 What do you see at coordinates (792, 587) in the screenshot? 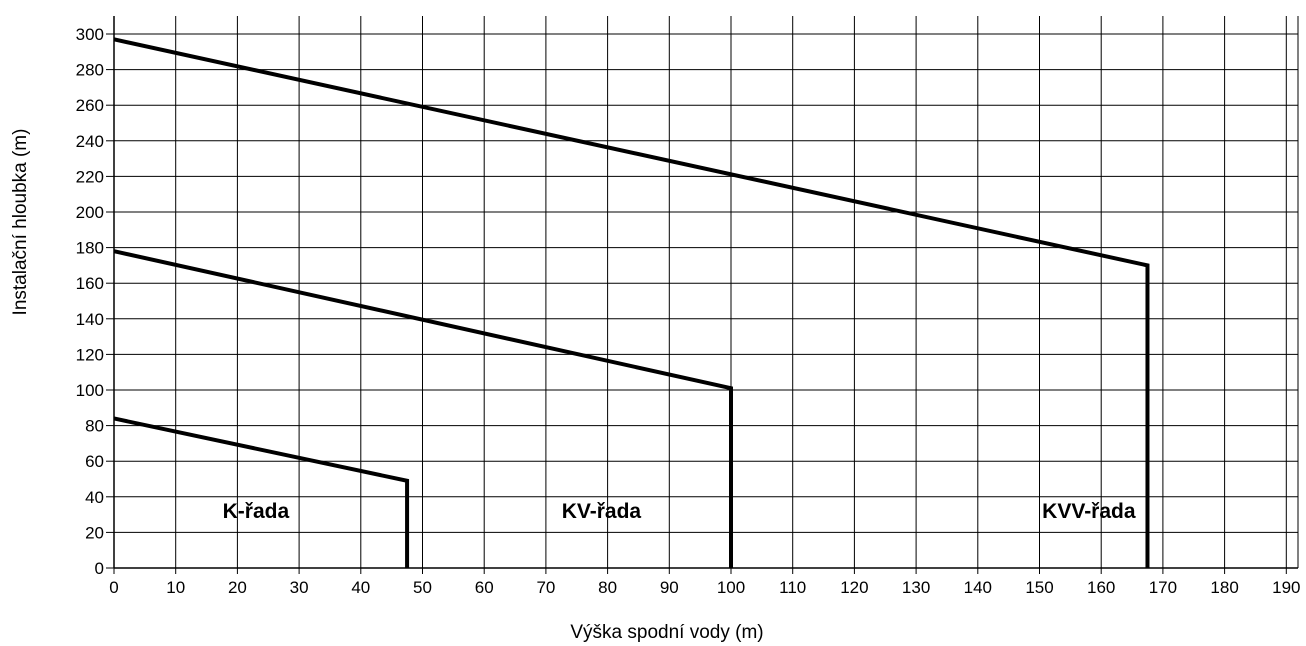
I see `x-tick-label: 110` at bounding box center [792, 587].